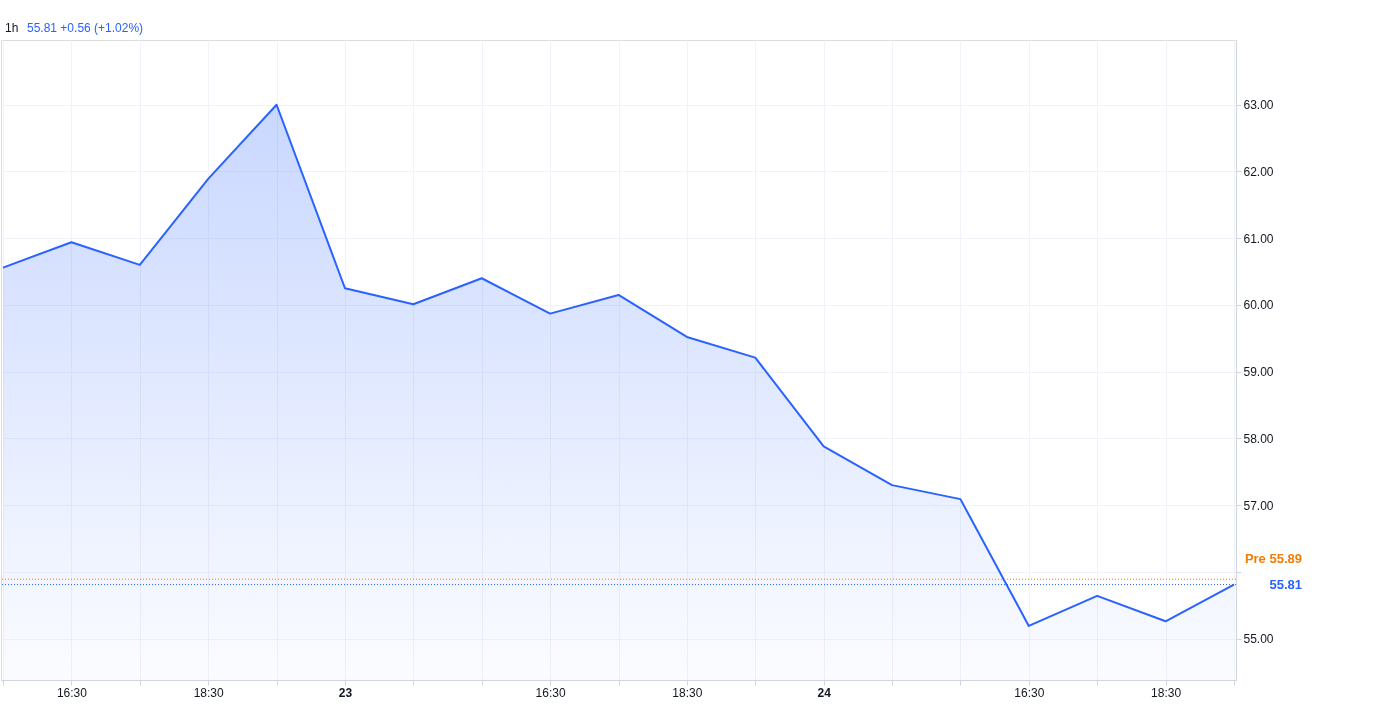 The height and width of the screenshot is (711, 1376). What do you see at coordinates (1258, 438) in the screenshot?
I see `y-tick-label: 58.00` at bounding box center [1258, 438].